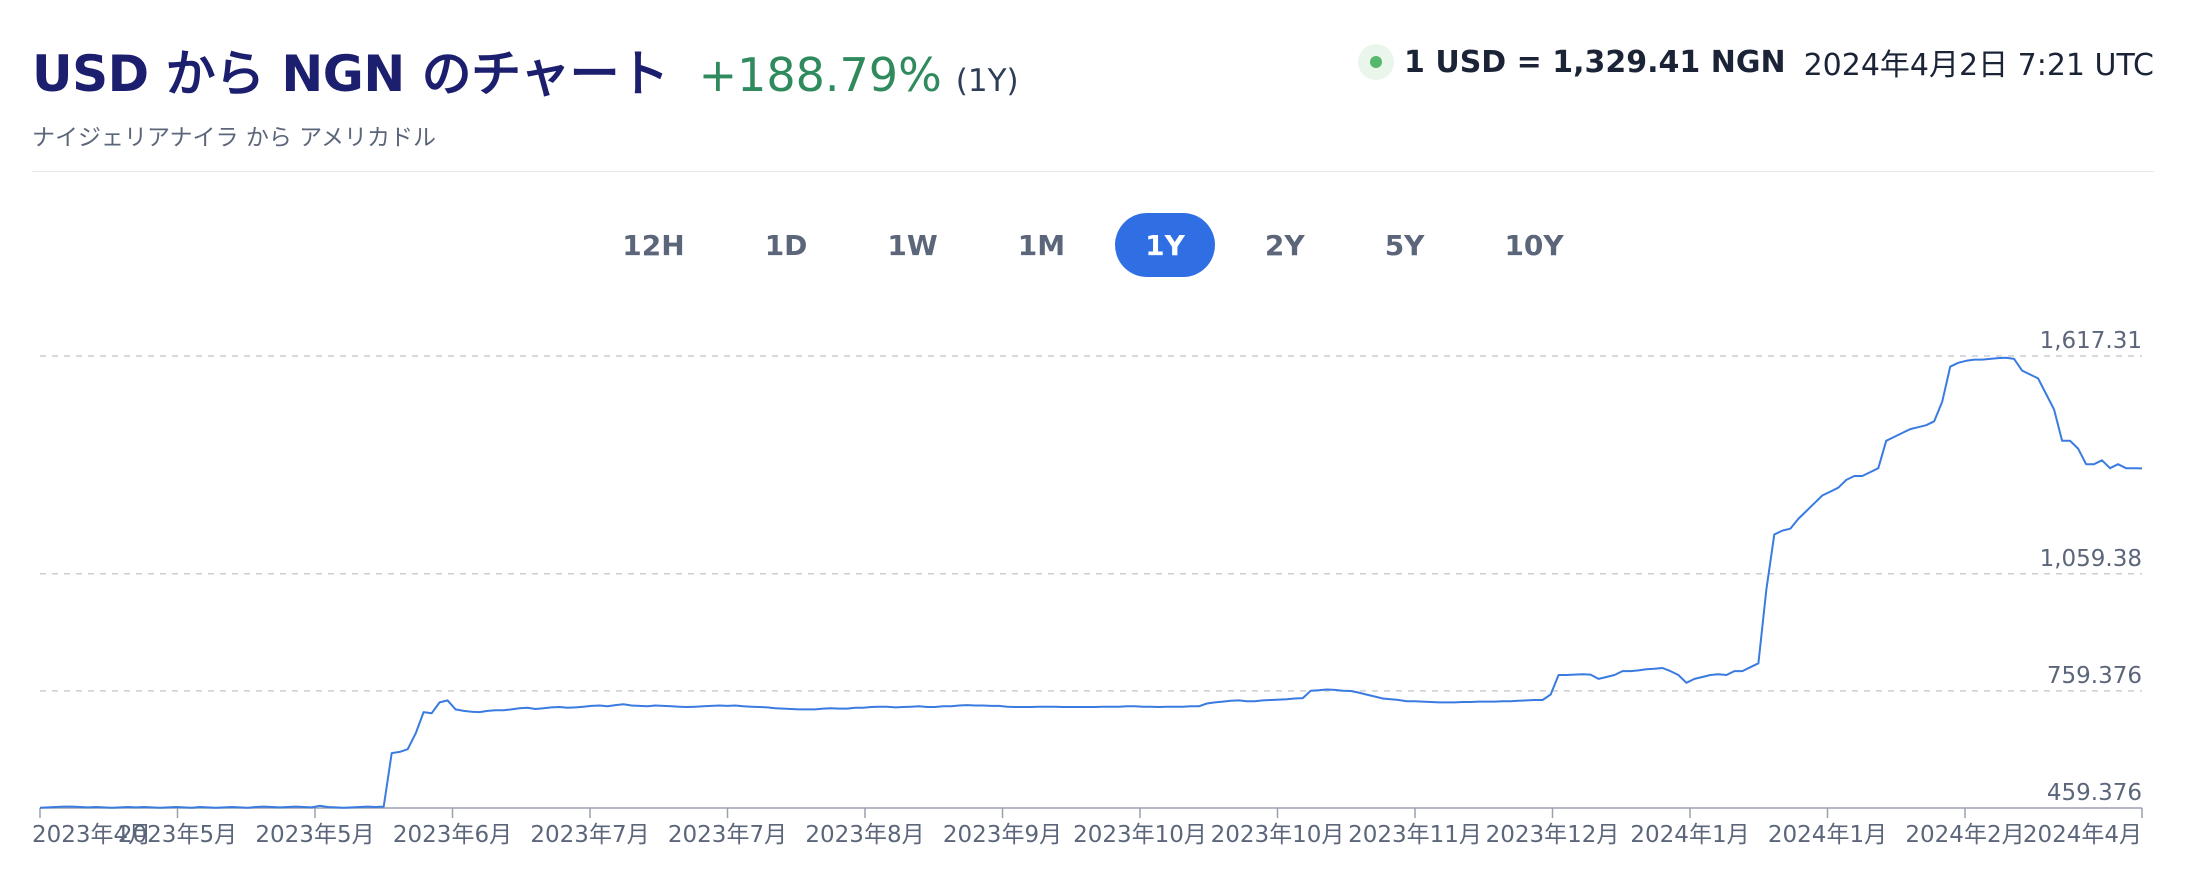  Describe the element at coordinates (1595, 62) in the screenshot. I see `exchange-rate: 1 USD = 1,329.41 NGN` at that location.